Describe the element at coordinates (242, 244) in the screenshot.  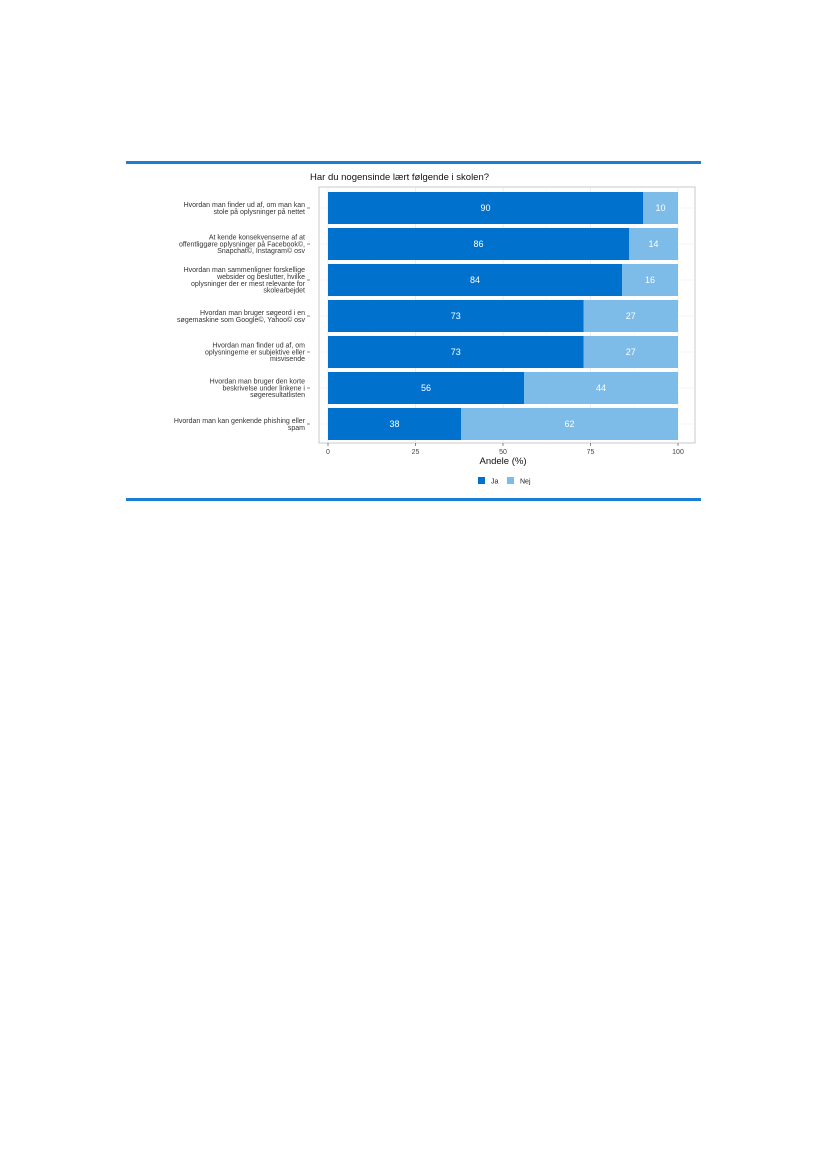
I see `category-label: offentliggøre oplysninger på Facebook©,` at that location.